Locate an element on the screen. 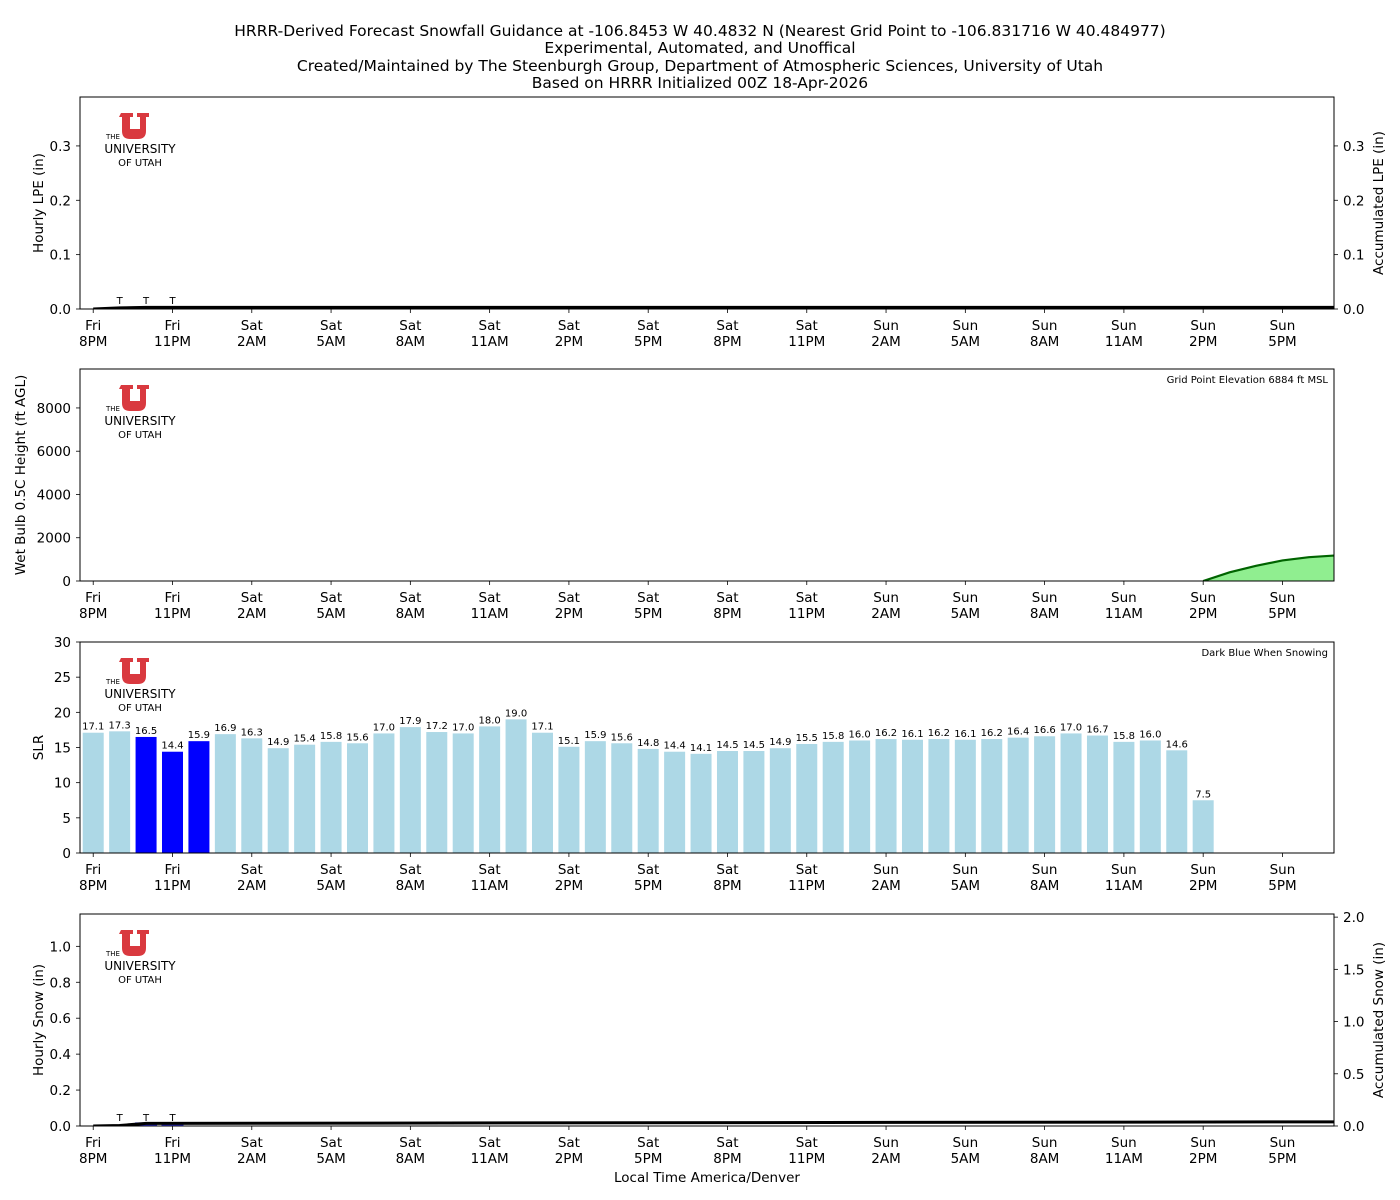 This screenshot has width=1400, height=1200. slr-bar-label: 19.0 is located at coordinates (516, 713).